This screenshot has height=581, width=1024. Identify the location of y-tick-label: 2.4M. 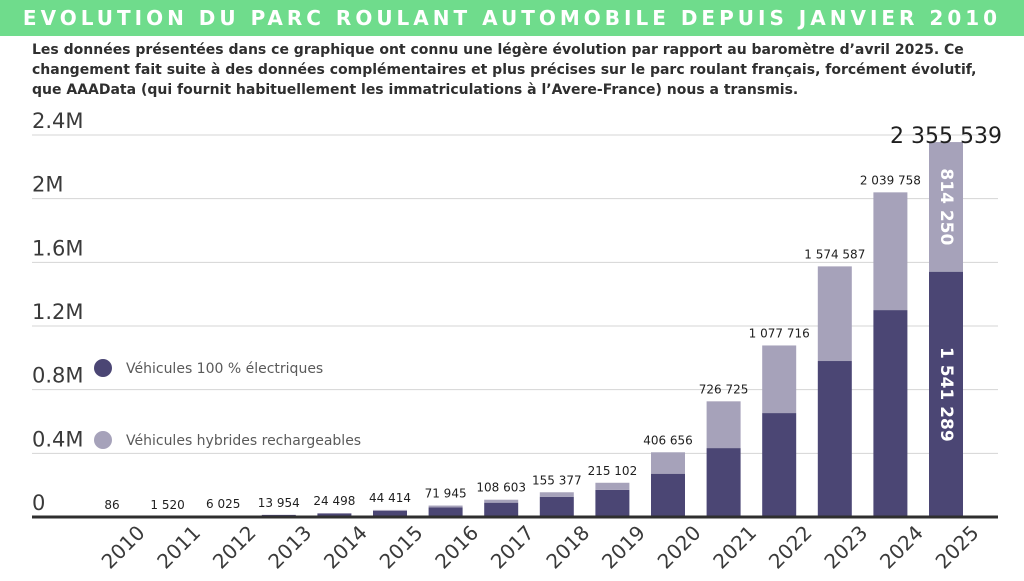
(58, 121).